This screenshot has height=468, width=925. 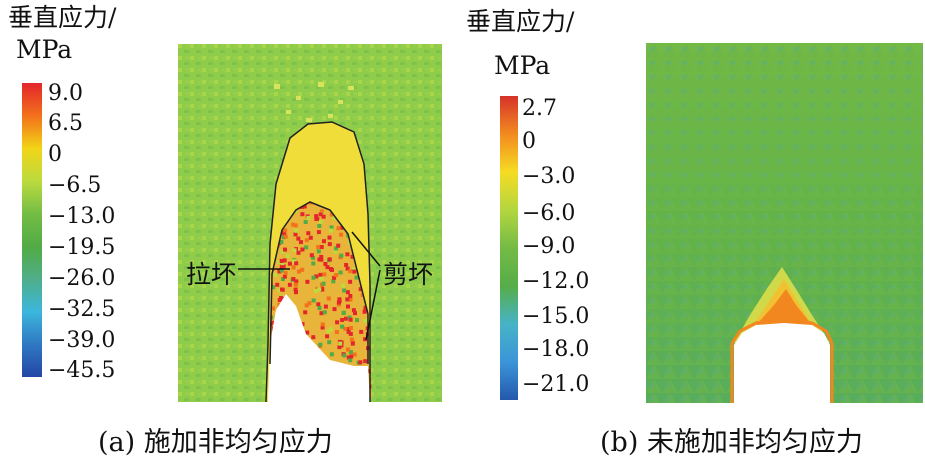 I want to click on colorbar-b-title-line2: MPa, so click(x=522, y=65).